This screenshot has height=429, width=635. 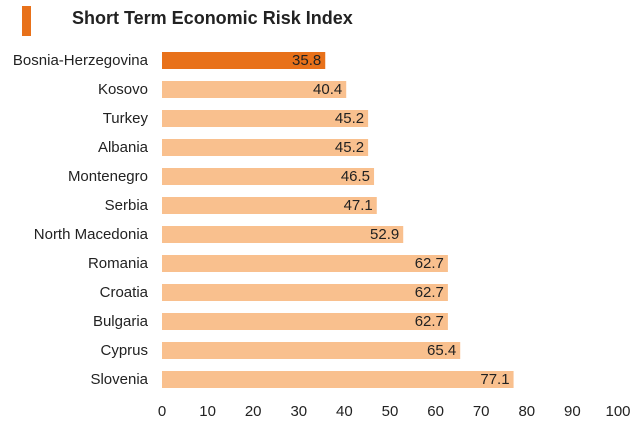 I want to click on x-tick-label: 100, so click(x=617, y=411).